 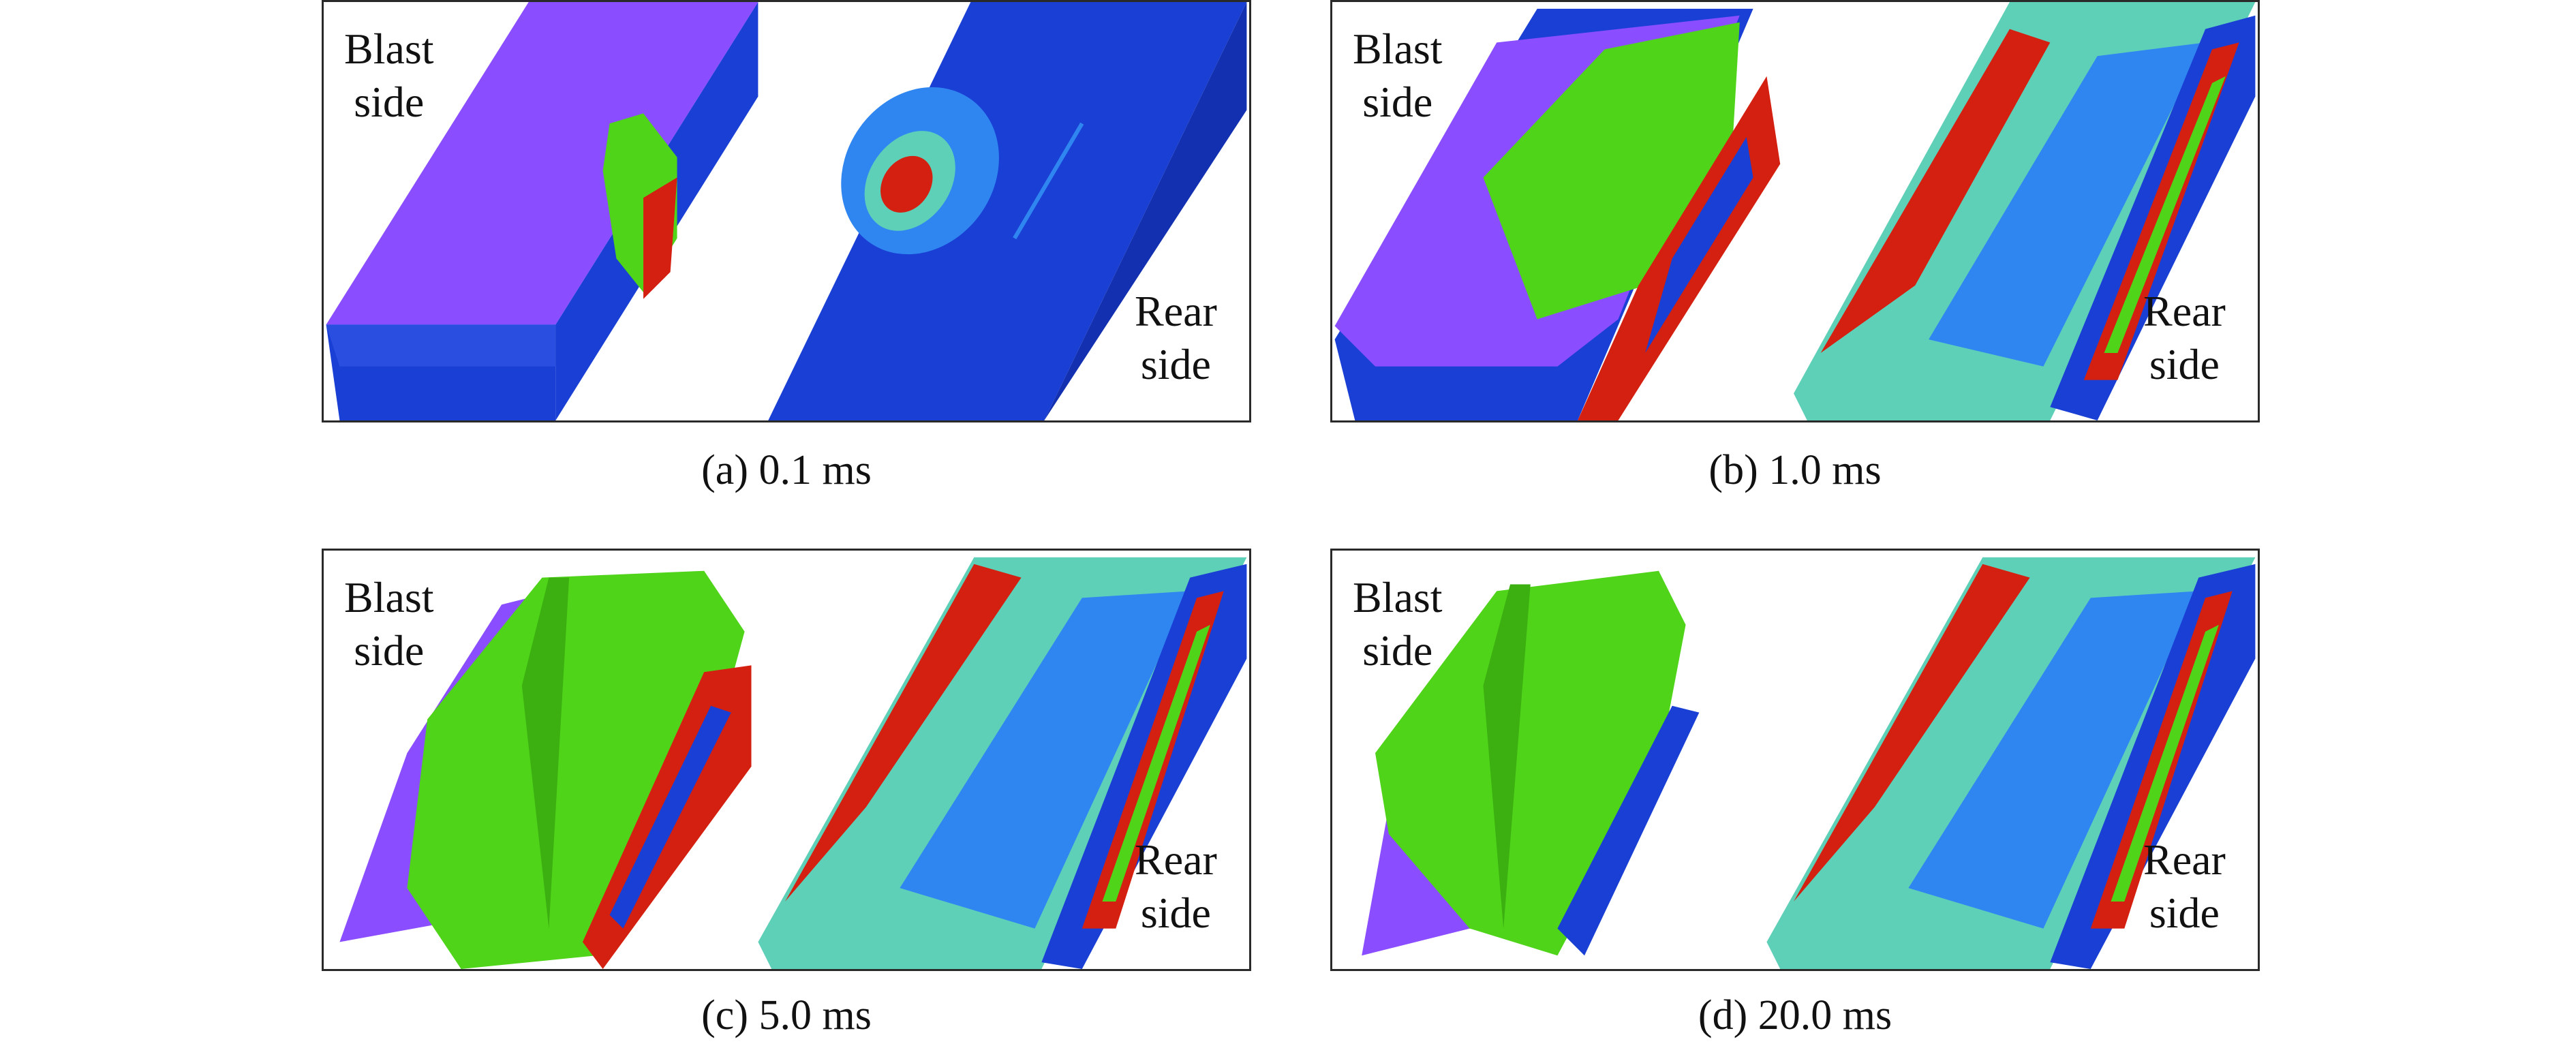 I want to click on panel-d-caption: (d) 20.0 ms, so click(x=1795, y=1016).